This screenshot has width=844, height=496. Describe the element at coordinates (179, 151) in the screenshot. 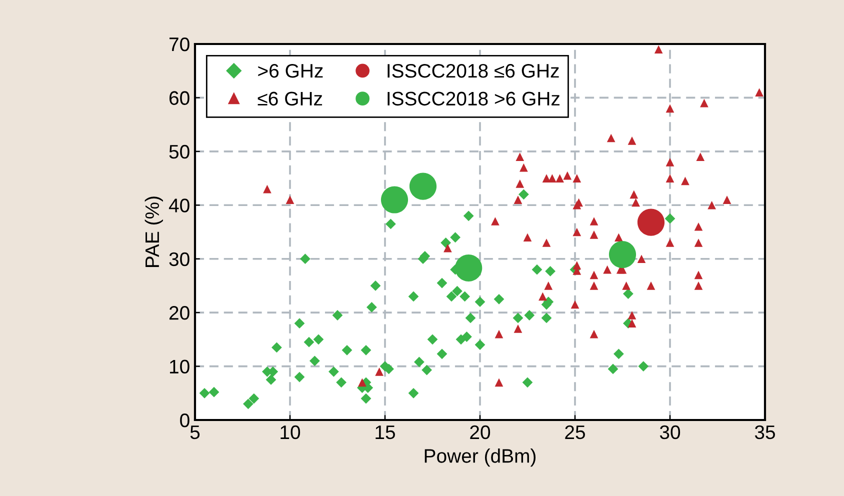

I see `y-tick-label: 50` at that location.